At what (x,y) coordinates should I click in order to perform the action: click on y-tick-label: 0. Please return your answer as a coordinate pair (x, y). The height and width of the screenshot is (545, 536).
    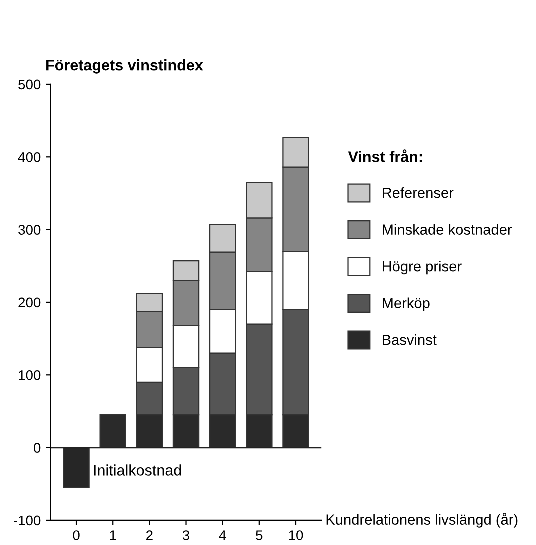
    Looking at the image, I should click on (37, 448).